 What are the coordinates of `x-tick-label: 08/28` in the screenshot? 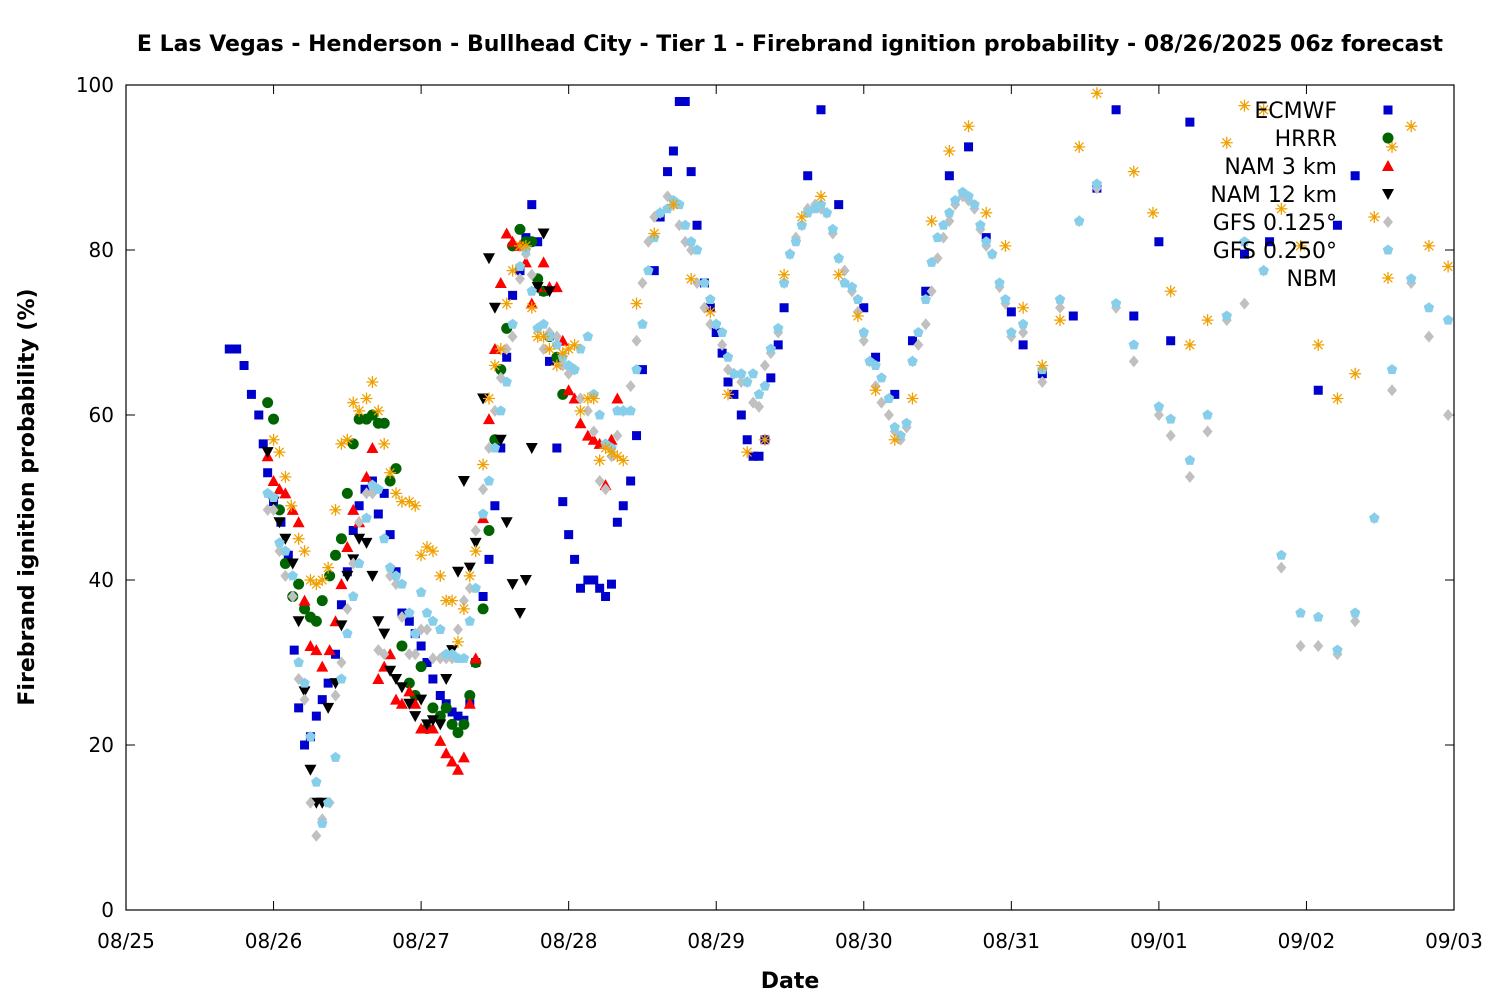 It's located at (569, 941).